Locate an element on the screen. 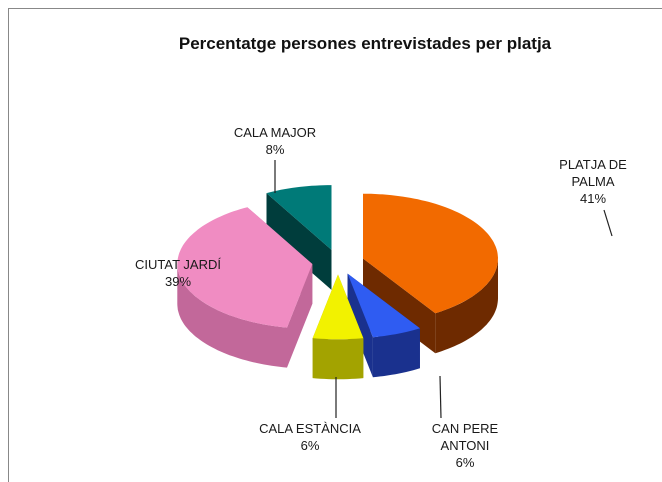  category-label: CAN PERE ANTONI is located at coordinates (465, 437).